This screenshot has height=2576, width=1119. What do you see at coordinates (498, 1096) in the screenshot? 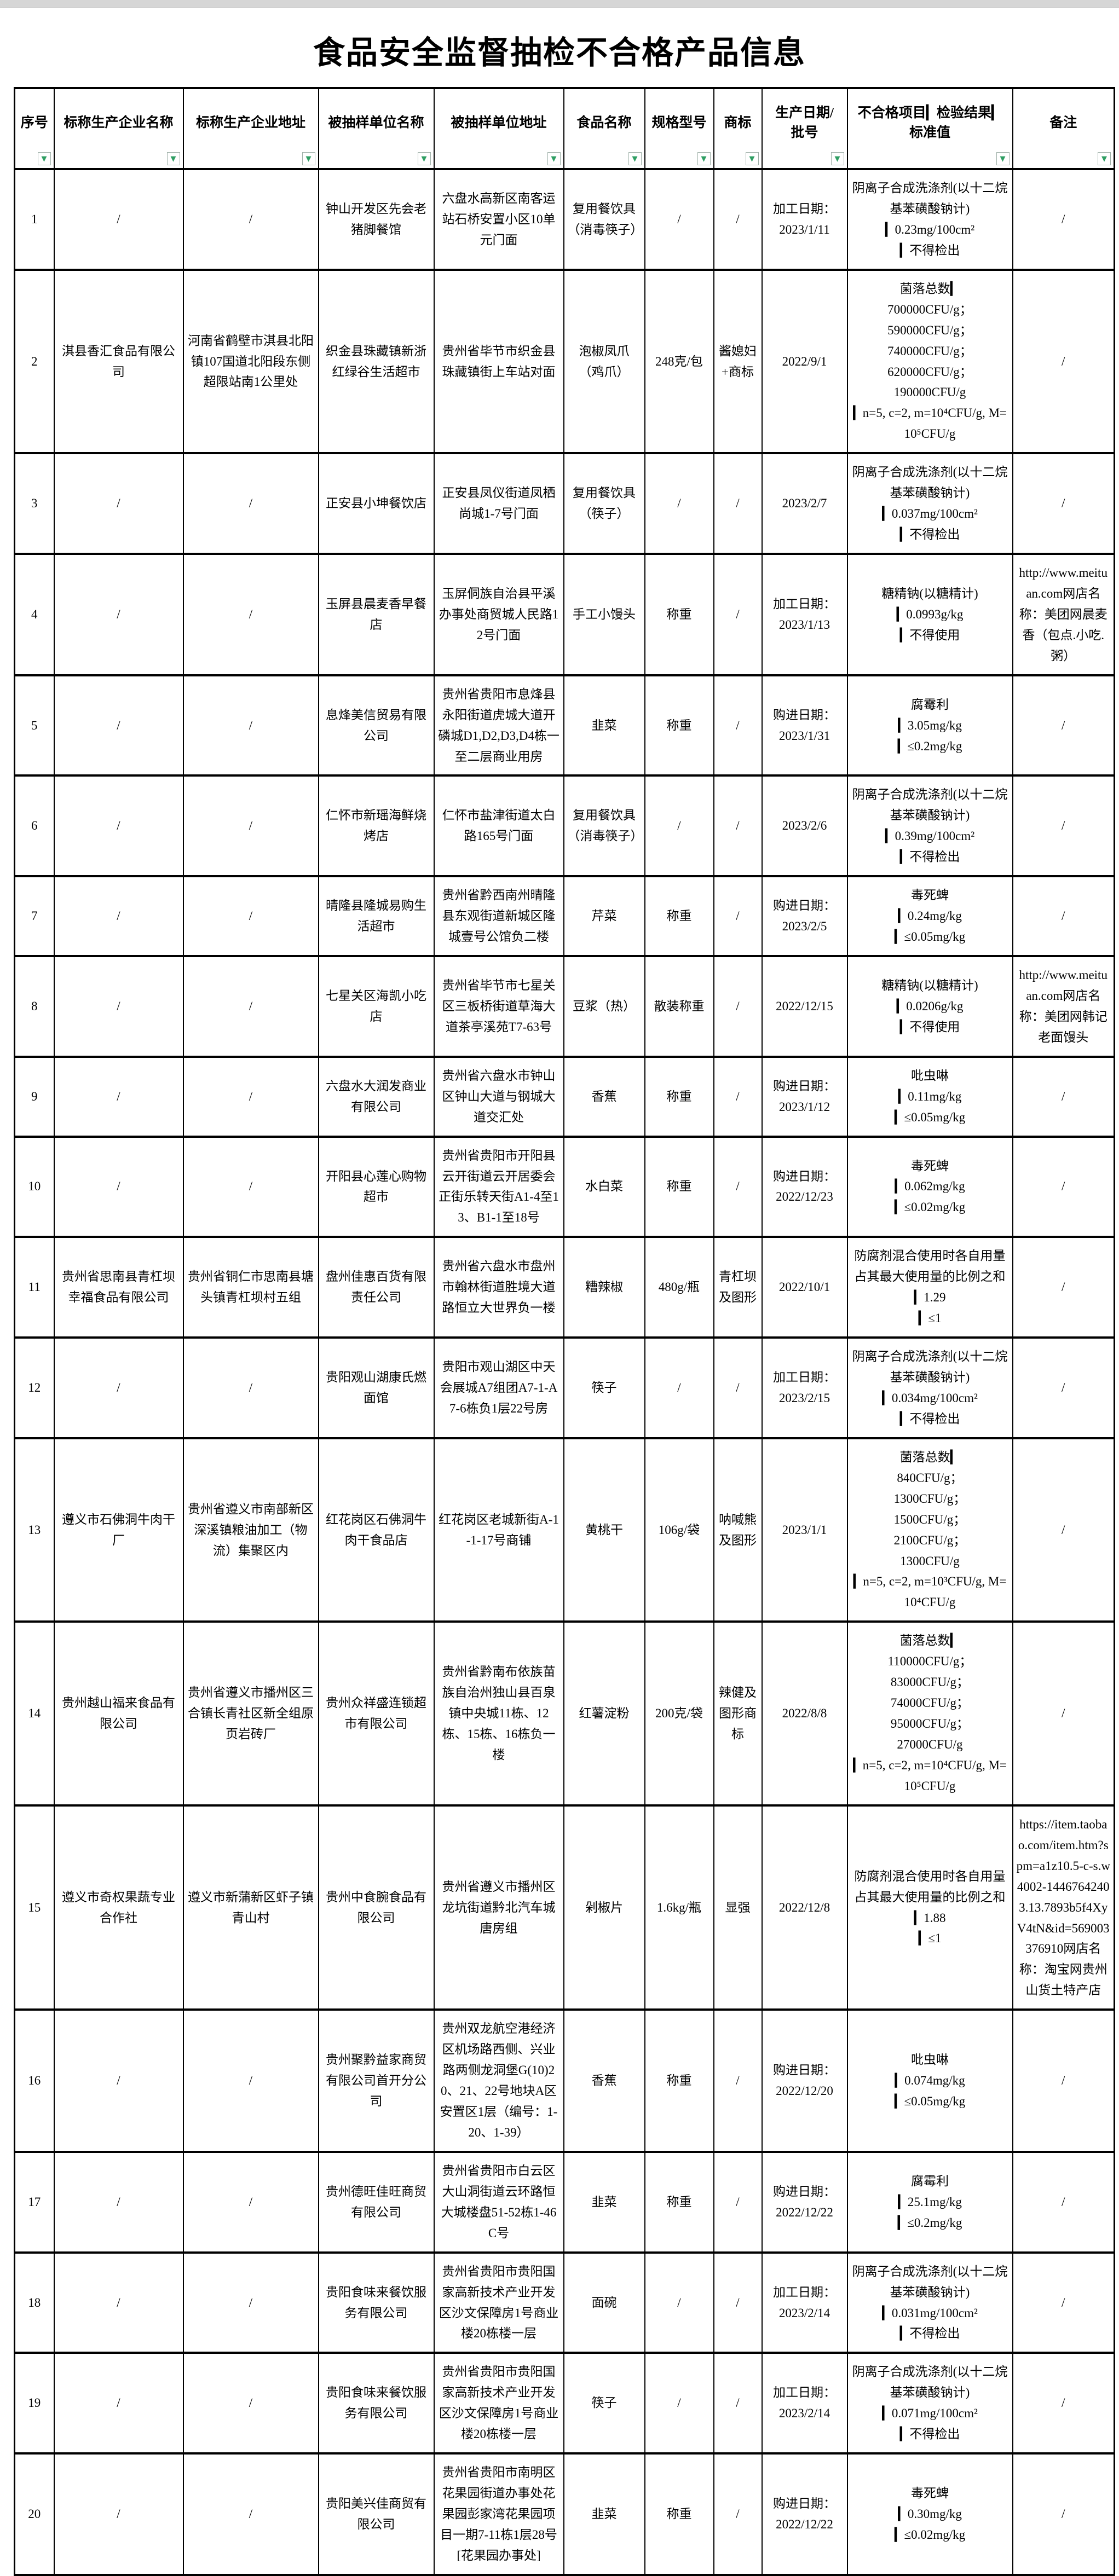
I see `cell-sampled_addr: 贵州省六盘水市钟山区钟山大道与钢城大道交汇处` at bounding box center [498, 1096].